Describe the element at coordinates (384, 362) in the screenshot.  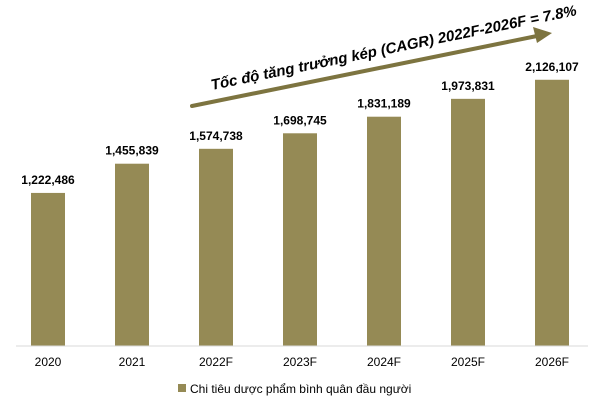
I see `x-tick-label-2024F: 2024F` at that location.